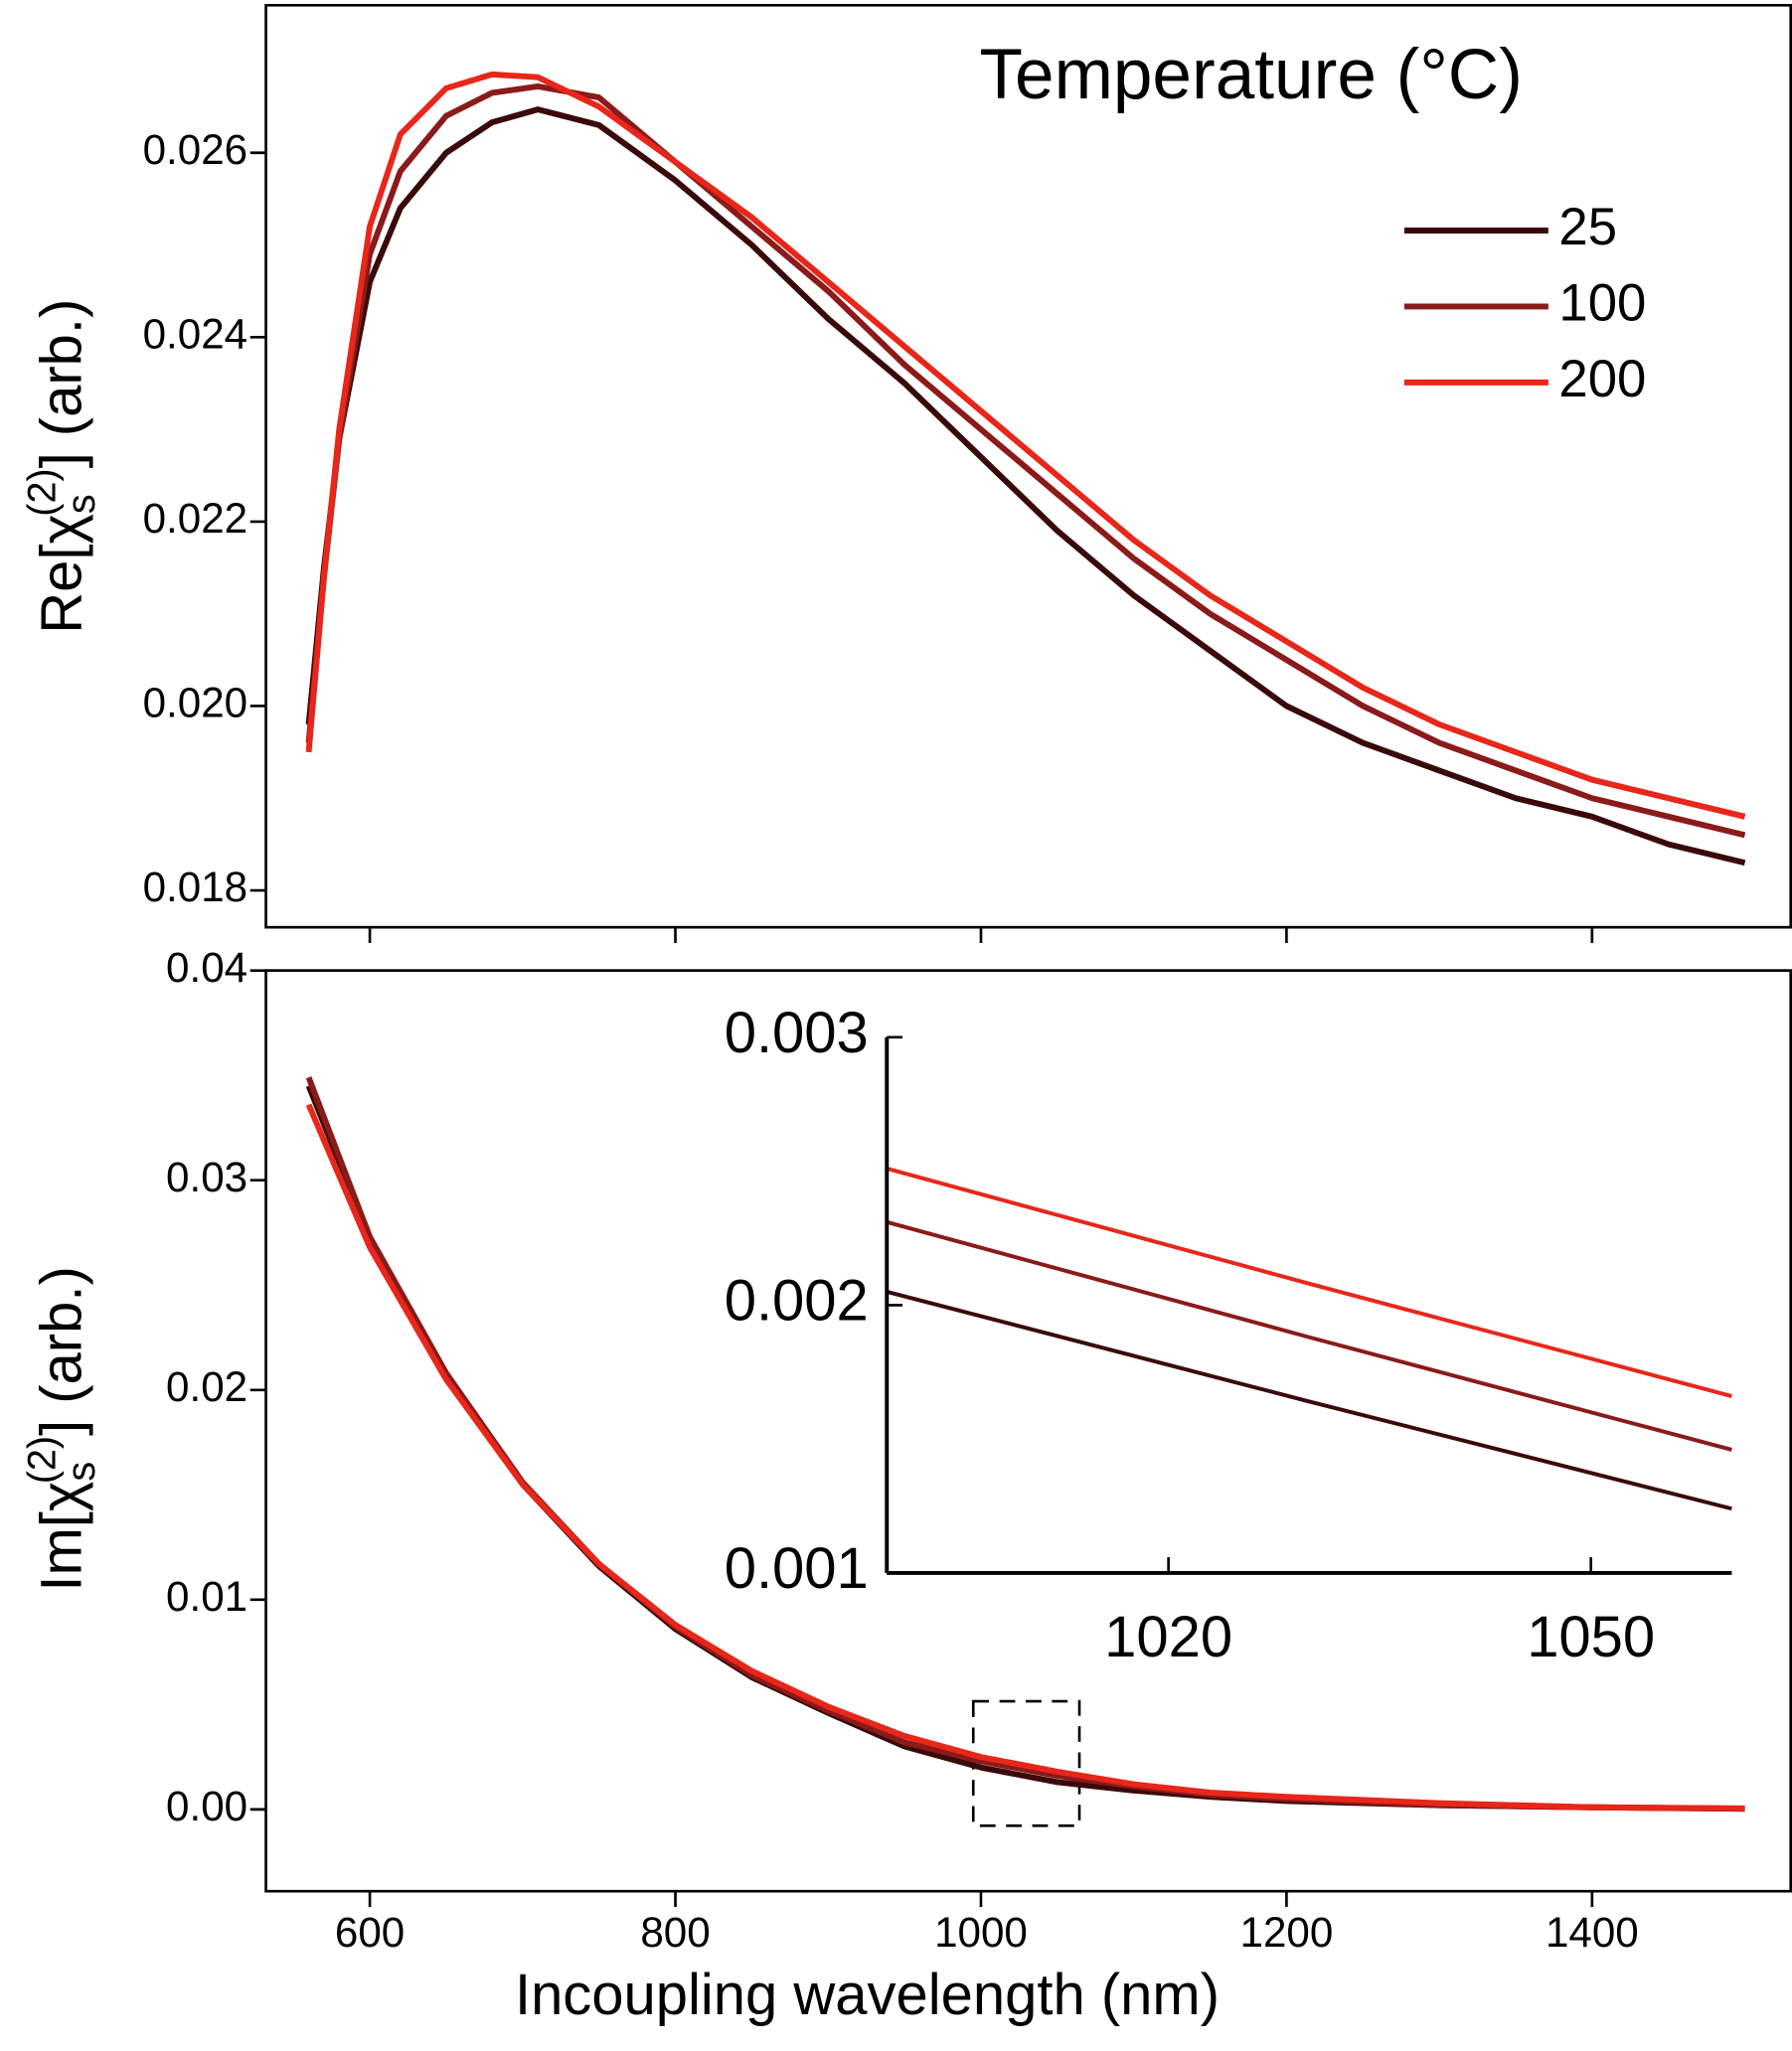 The image size is (1792, 2051). What do you see at coordinates (1591, 1637) in the screenshot?
I see `x-tick-label: 1050` at bounding box center [1591, 1637].